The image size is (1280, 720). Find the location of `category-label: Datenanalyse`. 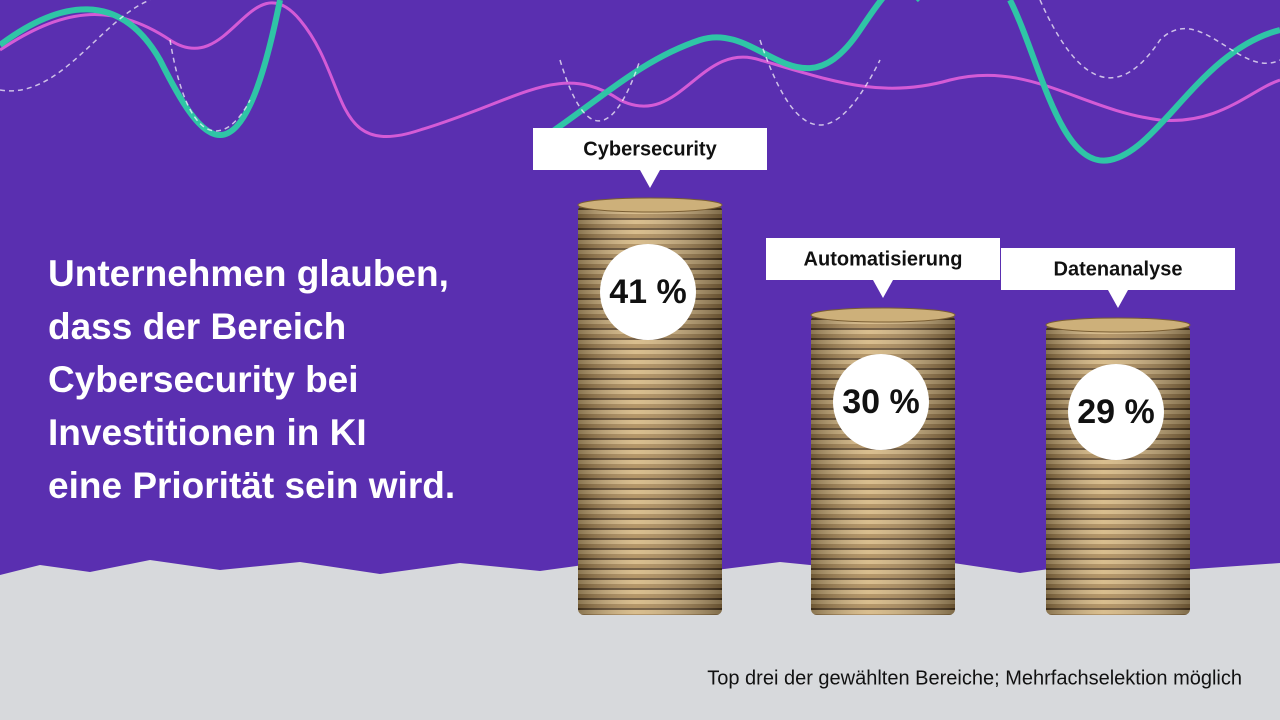

category-label: Datenanalyse is located at coordinates (1118, 269).